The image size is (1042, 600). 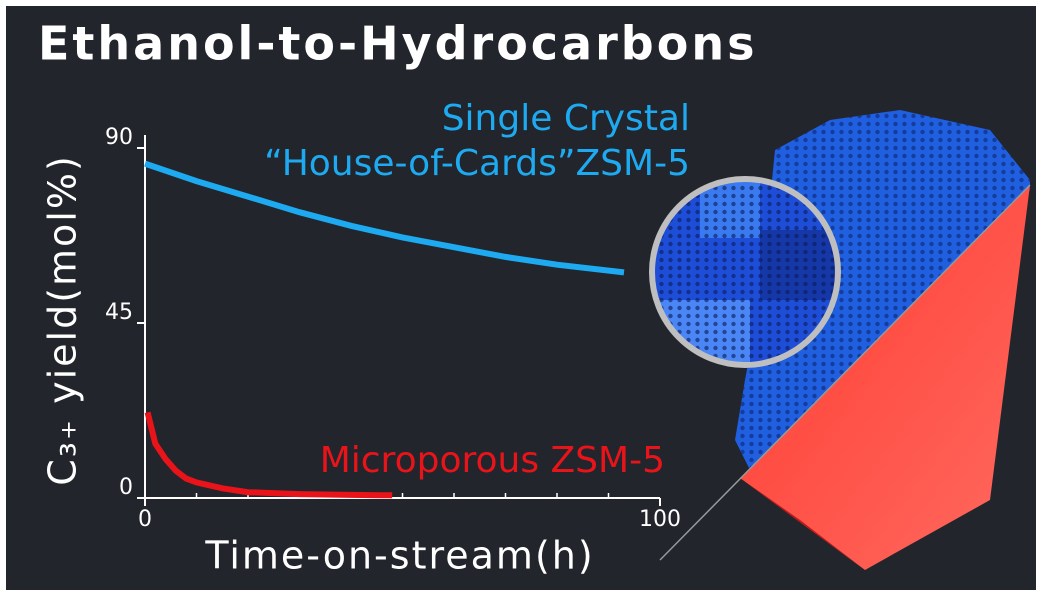 What do you see at coordinates (399, 556) in the screenshot?
I see `x-axis-label: Time-on-stream(h)` at bounding box center [399, 556].